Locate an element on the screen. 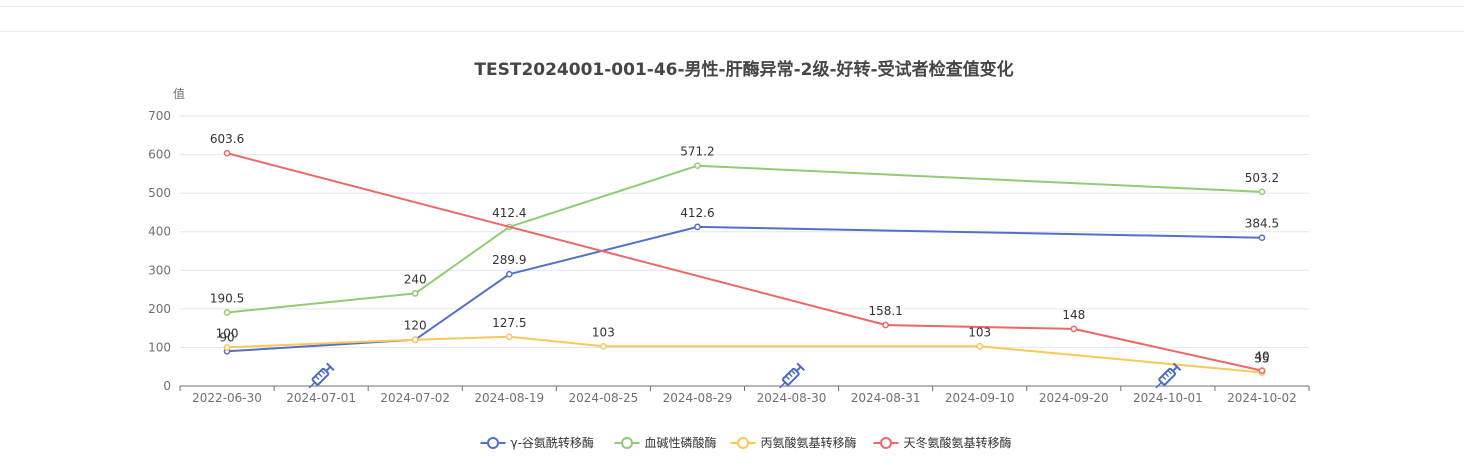  x-tick-label: 2022-06-30 is located at coordinates (227, 398).